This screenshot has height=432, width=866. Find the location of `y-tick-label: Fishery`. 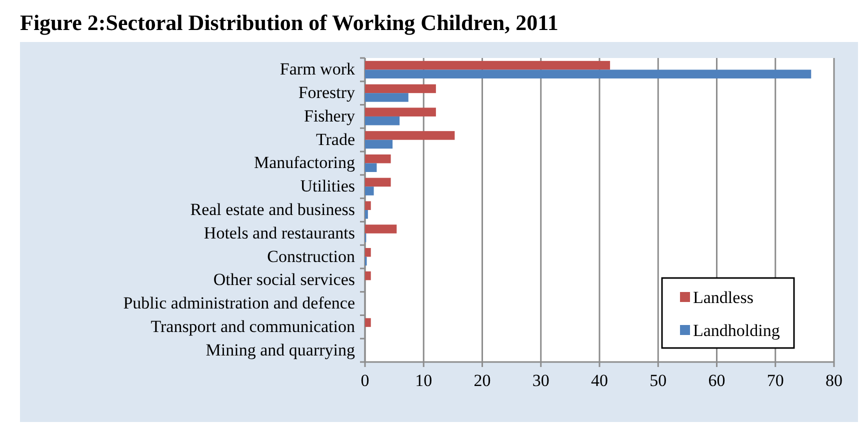

y-tick-label: Fishery is located at coordinates (330, 116).